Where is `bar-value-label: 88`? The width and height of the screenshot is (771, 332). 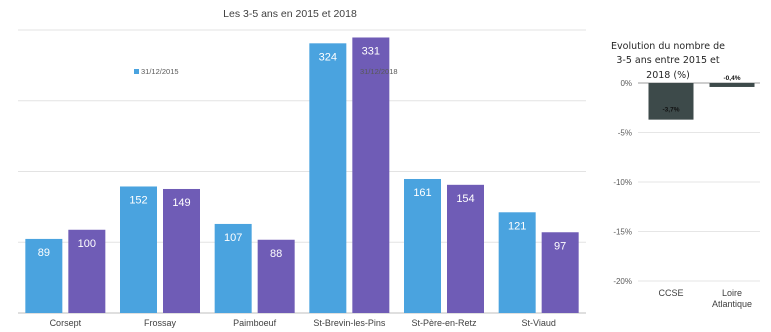
bar-value-label: 88 is located at coordinates (276, 254).